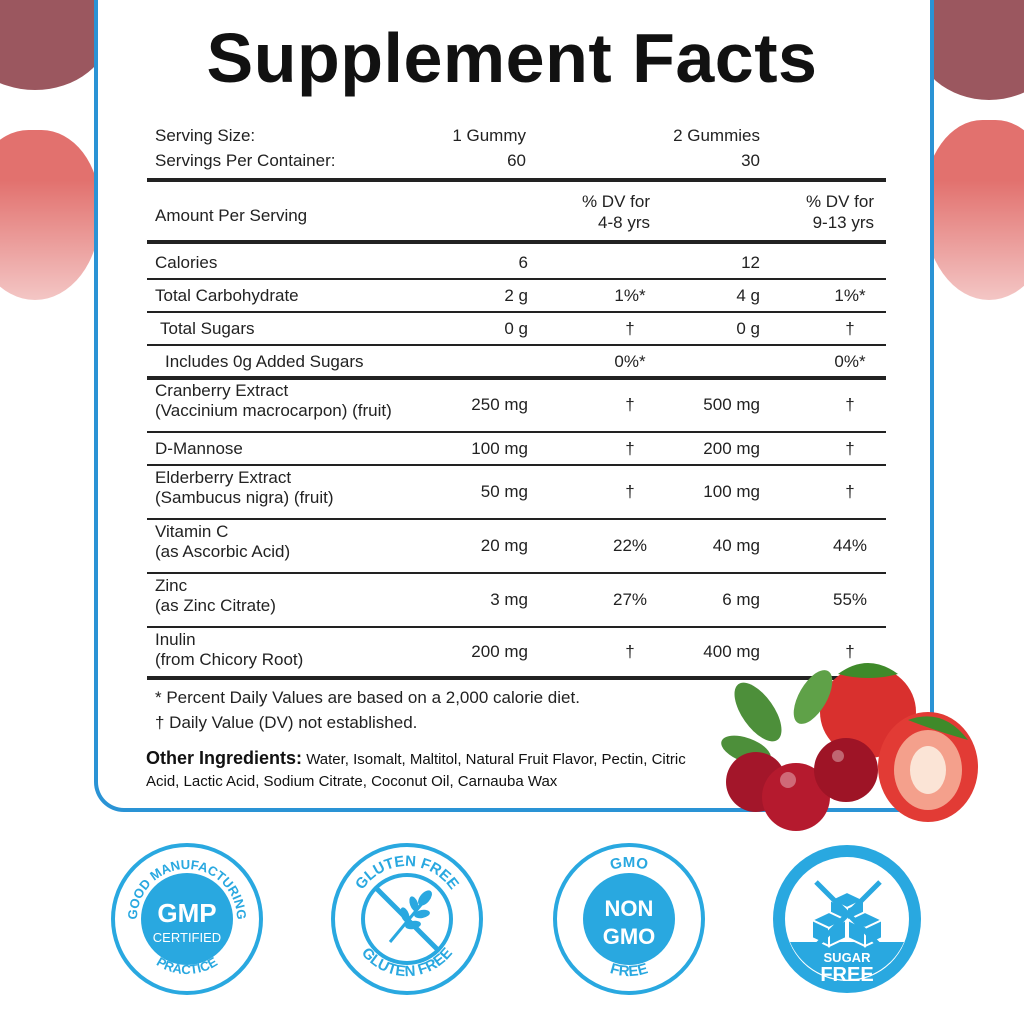 Image resolution: width=1024 pixels, height=1024 pixels. Describe the element at coordinates (187, 937) in the screenshot. I see `gmp-badge-sub-text: CERTIFIED` at that location.